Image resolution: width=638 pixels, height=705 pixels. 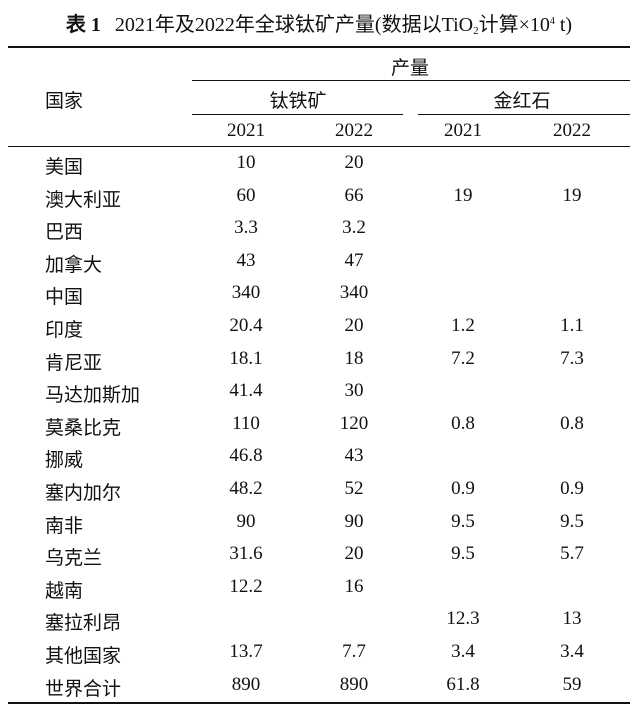 What do you see at coordinates (572, 684) in the screenshot?
I see `value-cell: 59` at bounding box center [572, 684].